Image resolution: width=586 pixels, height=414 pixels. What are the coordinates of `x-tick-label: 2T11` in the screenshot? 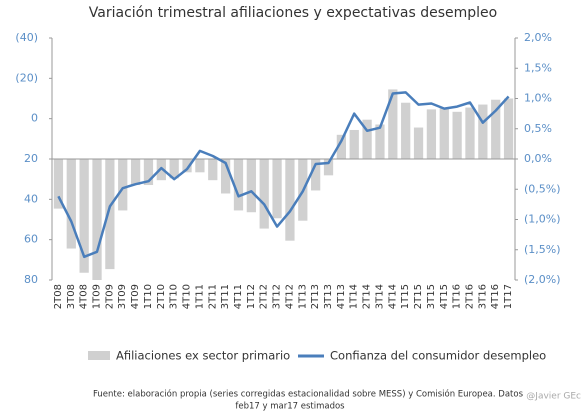 It's located at (212, 296).